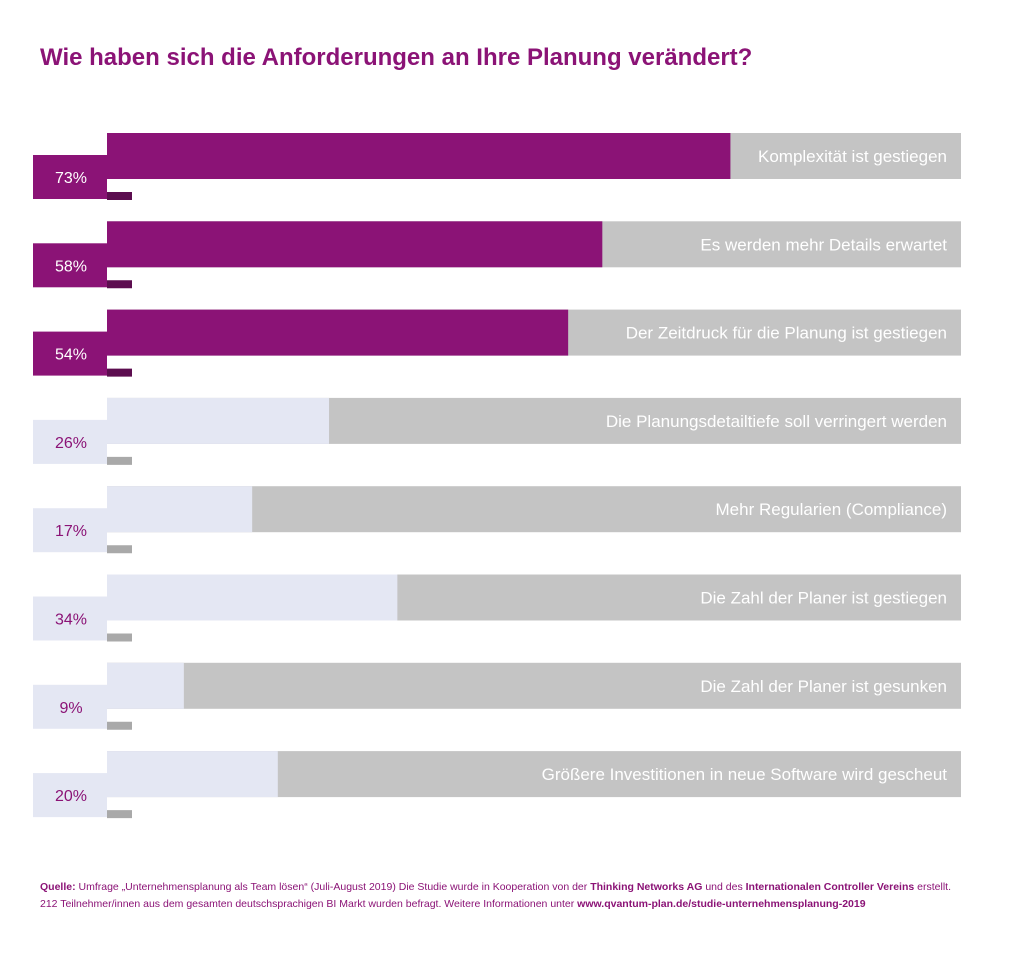  What do you see at coordinates (823, 244) in the screenshot?
I see `category-label: Es werden mehr Details erwartet` at bounding box center [823, 244].